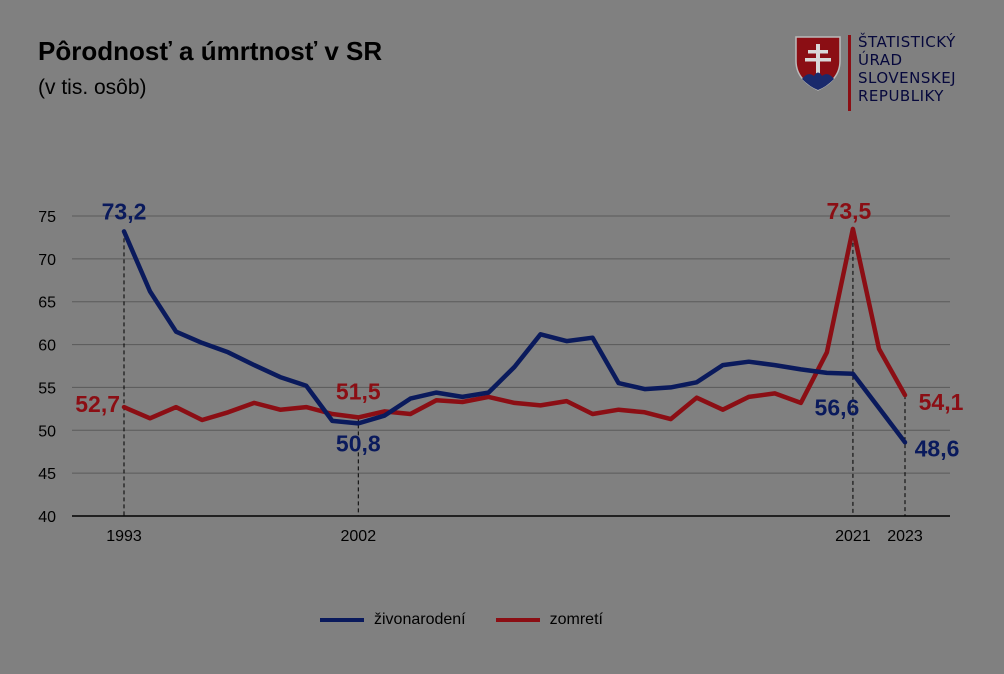 This screenshot has width=1004, height=674. Describe the element at coordinates (47, 217) in the screenshot. I see `y-tick-label: 75` at that location.